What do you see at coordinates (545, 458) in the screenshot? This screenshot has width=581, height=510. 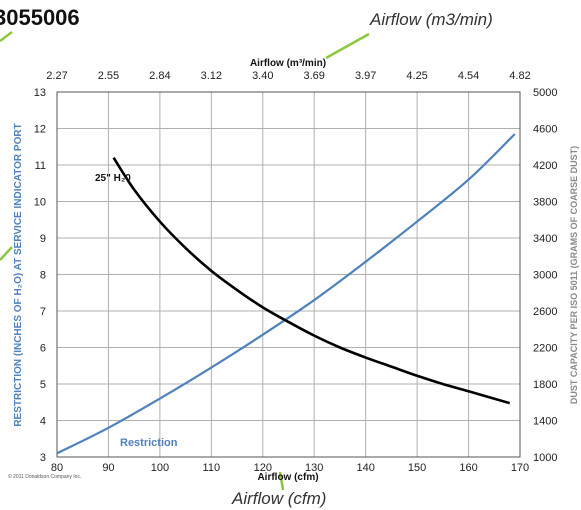 I see `y-right-tick-label: 1000` at bounding box center [545, 458].